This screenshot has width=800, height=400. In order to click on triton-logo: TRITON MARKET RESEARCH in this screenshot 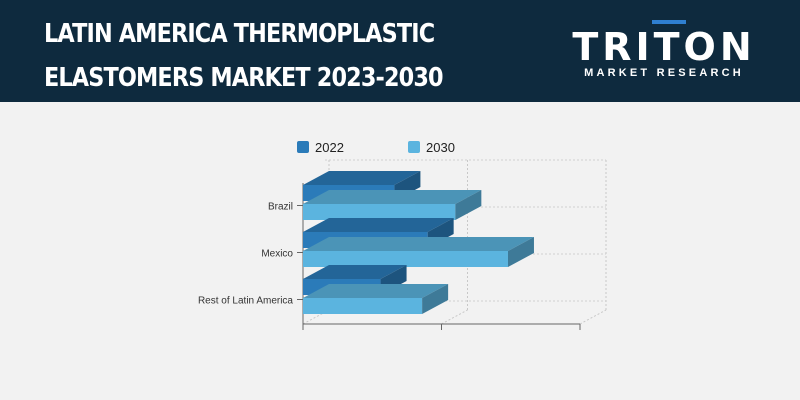, I will do `click(664, 53)`.